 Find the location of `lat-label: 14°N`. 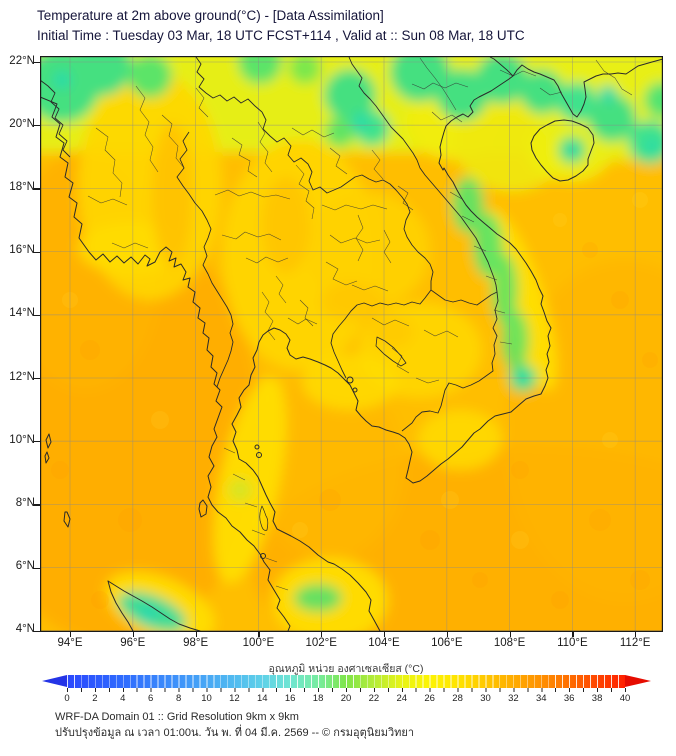

lat-label: 14°N is located at coordinates (22, 313).